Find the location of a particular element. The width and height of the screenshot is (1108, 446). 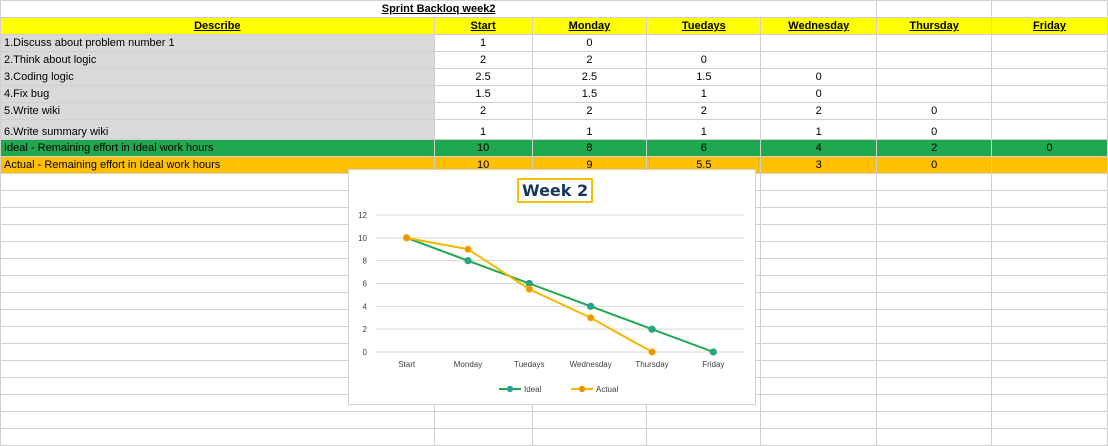

column-header: Monday is located at coordinates (589, 26).